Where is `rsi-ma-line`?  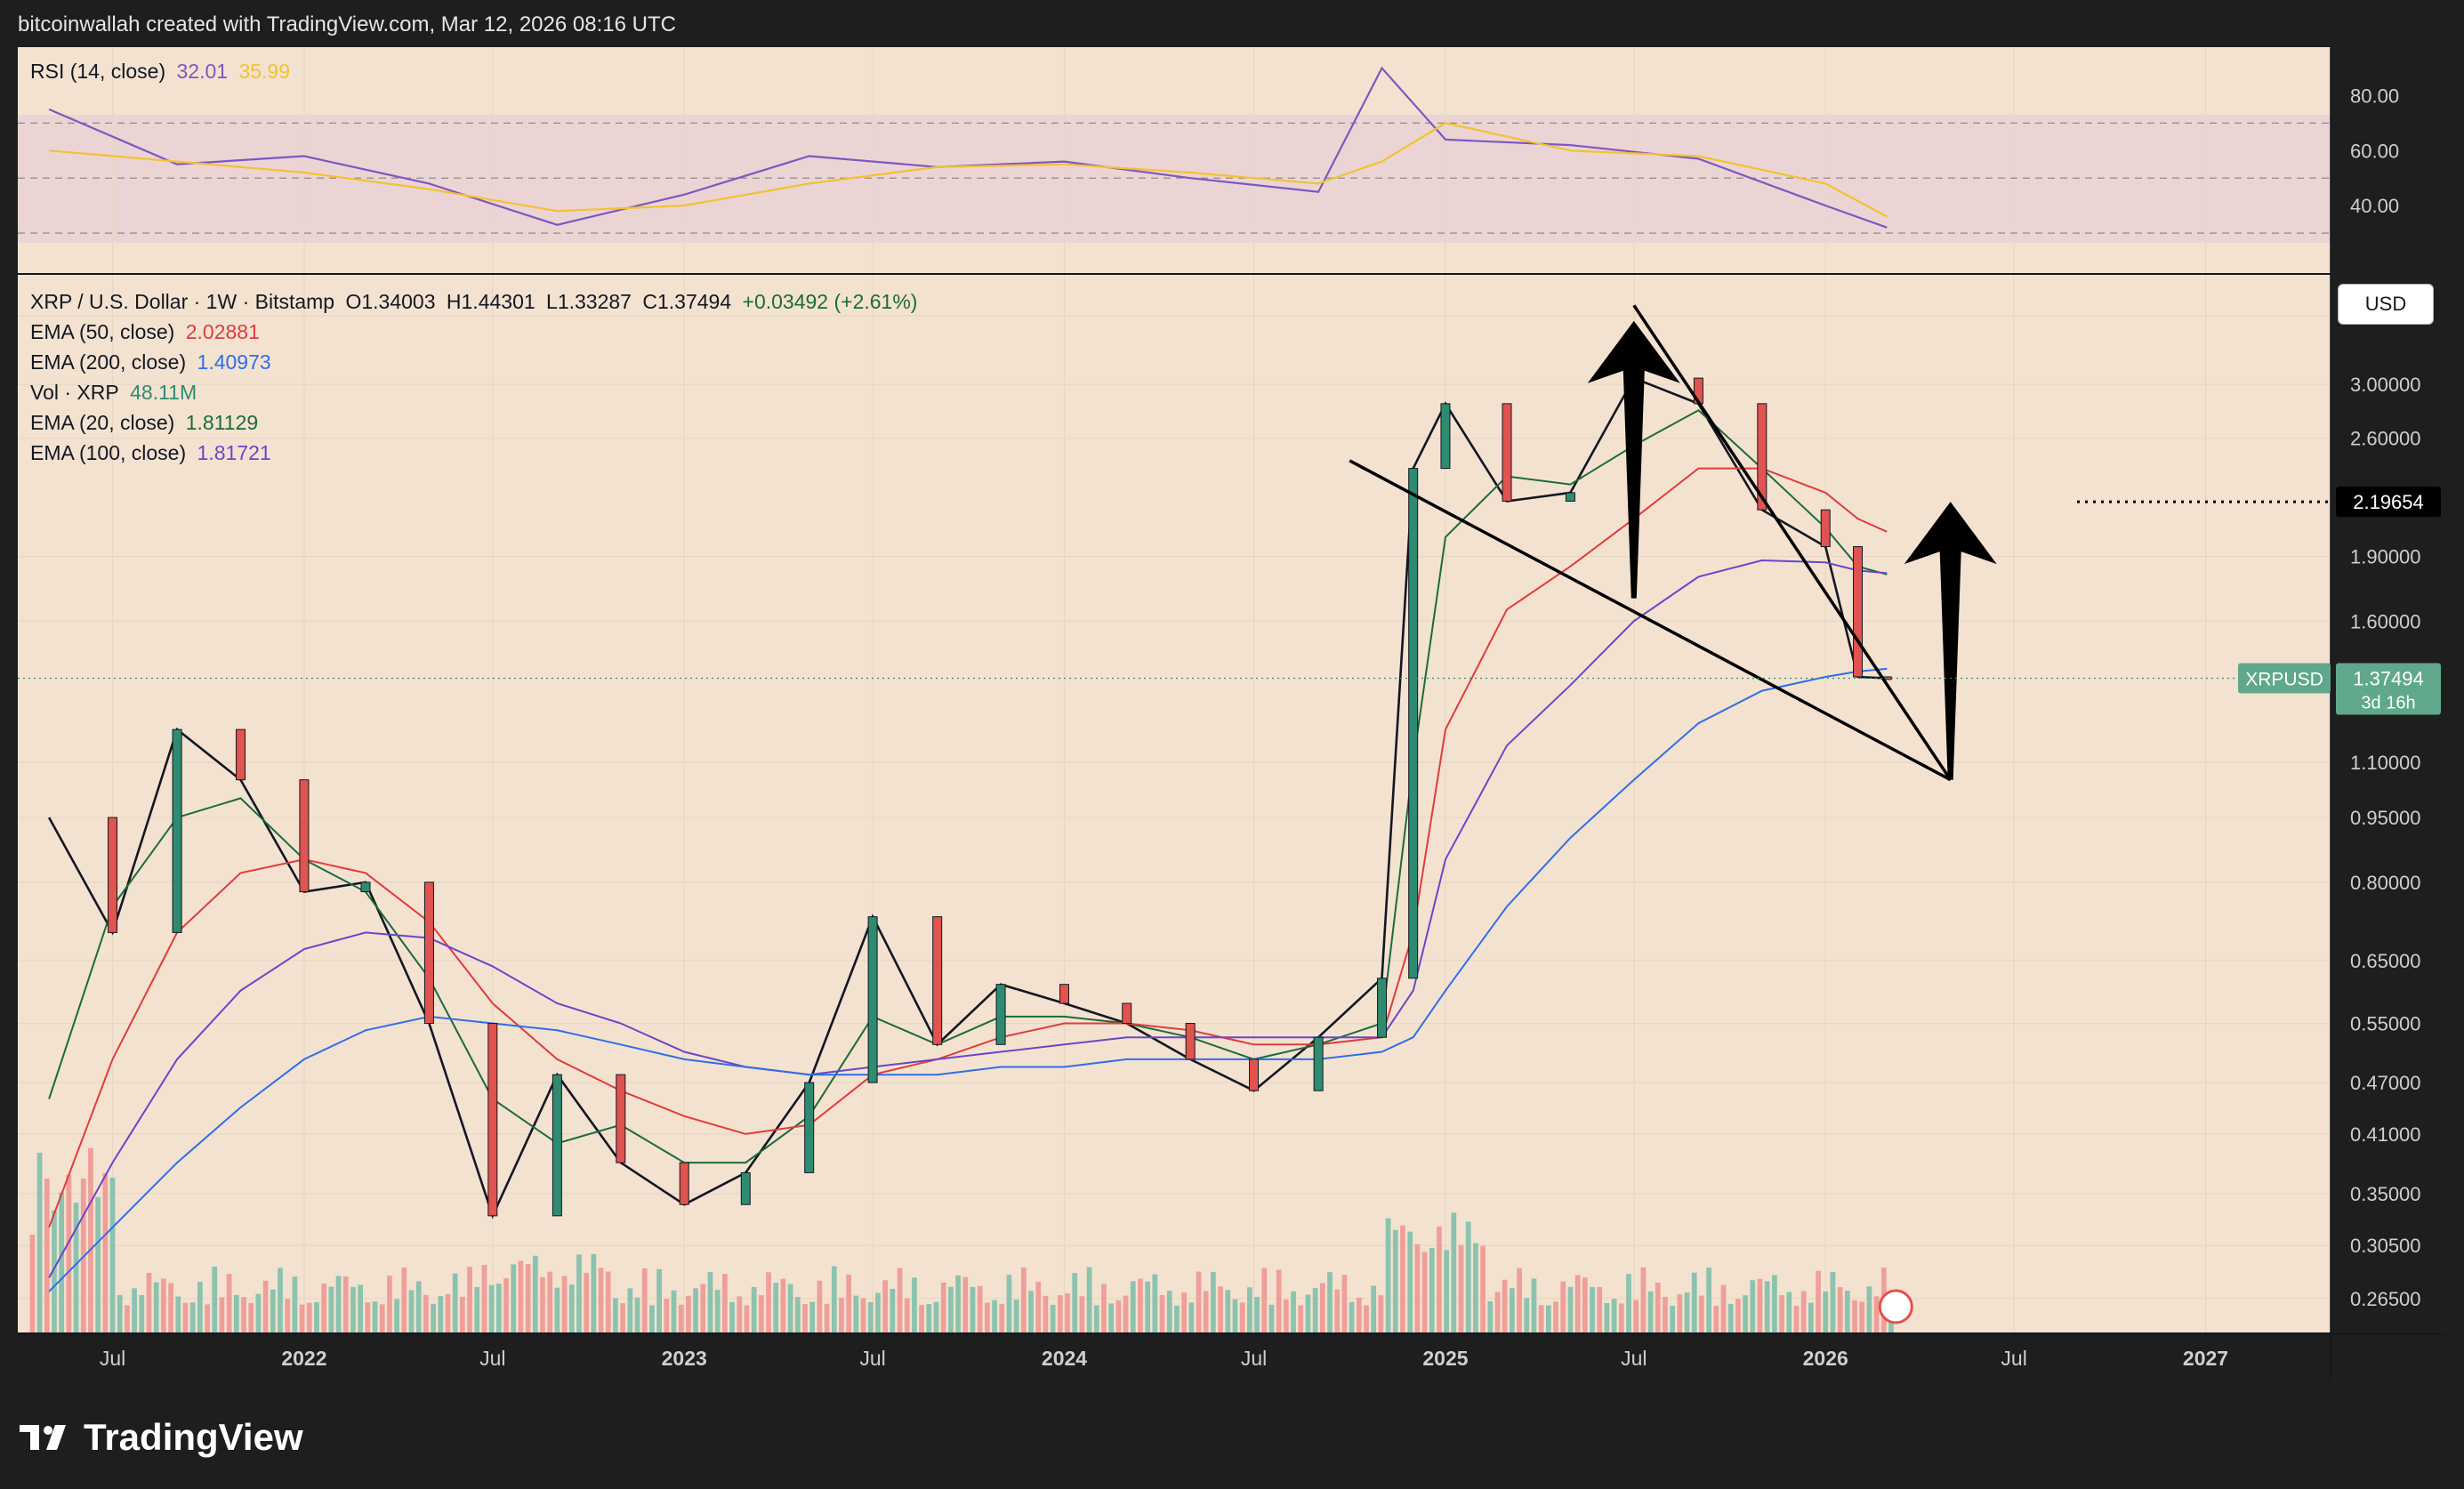 rsi-ma-line is located at coordinates (968, 170).